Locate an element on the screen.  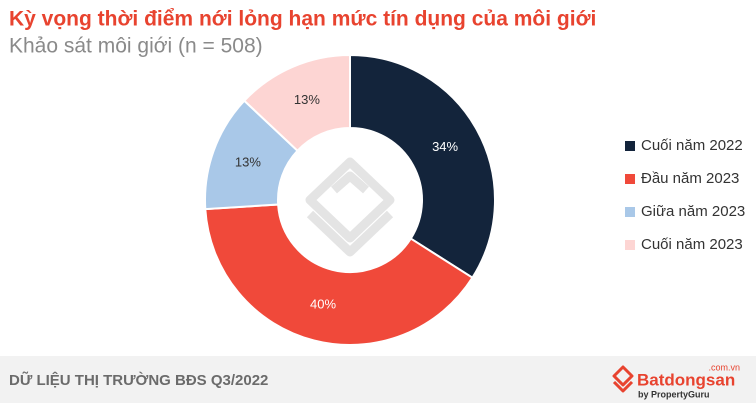
legend-label: Cuối năm 2023 is located at coordinates (692, 244).